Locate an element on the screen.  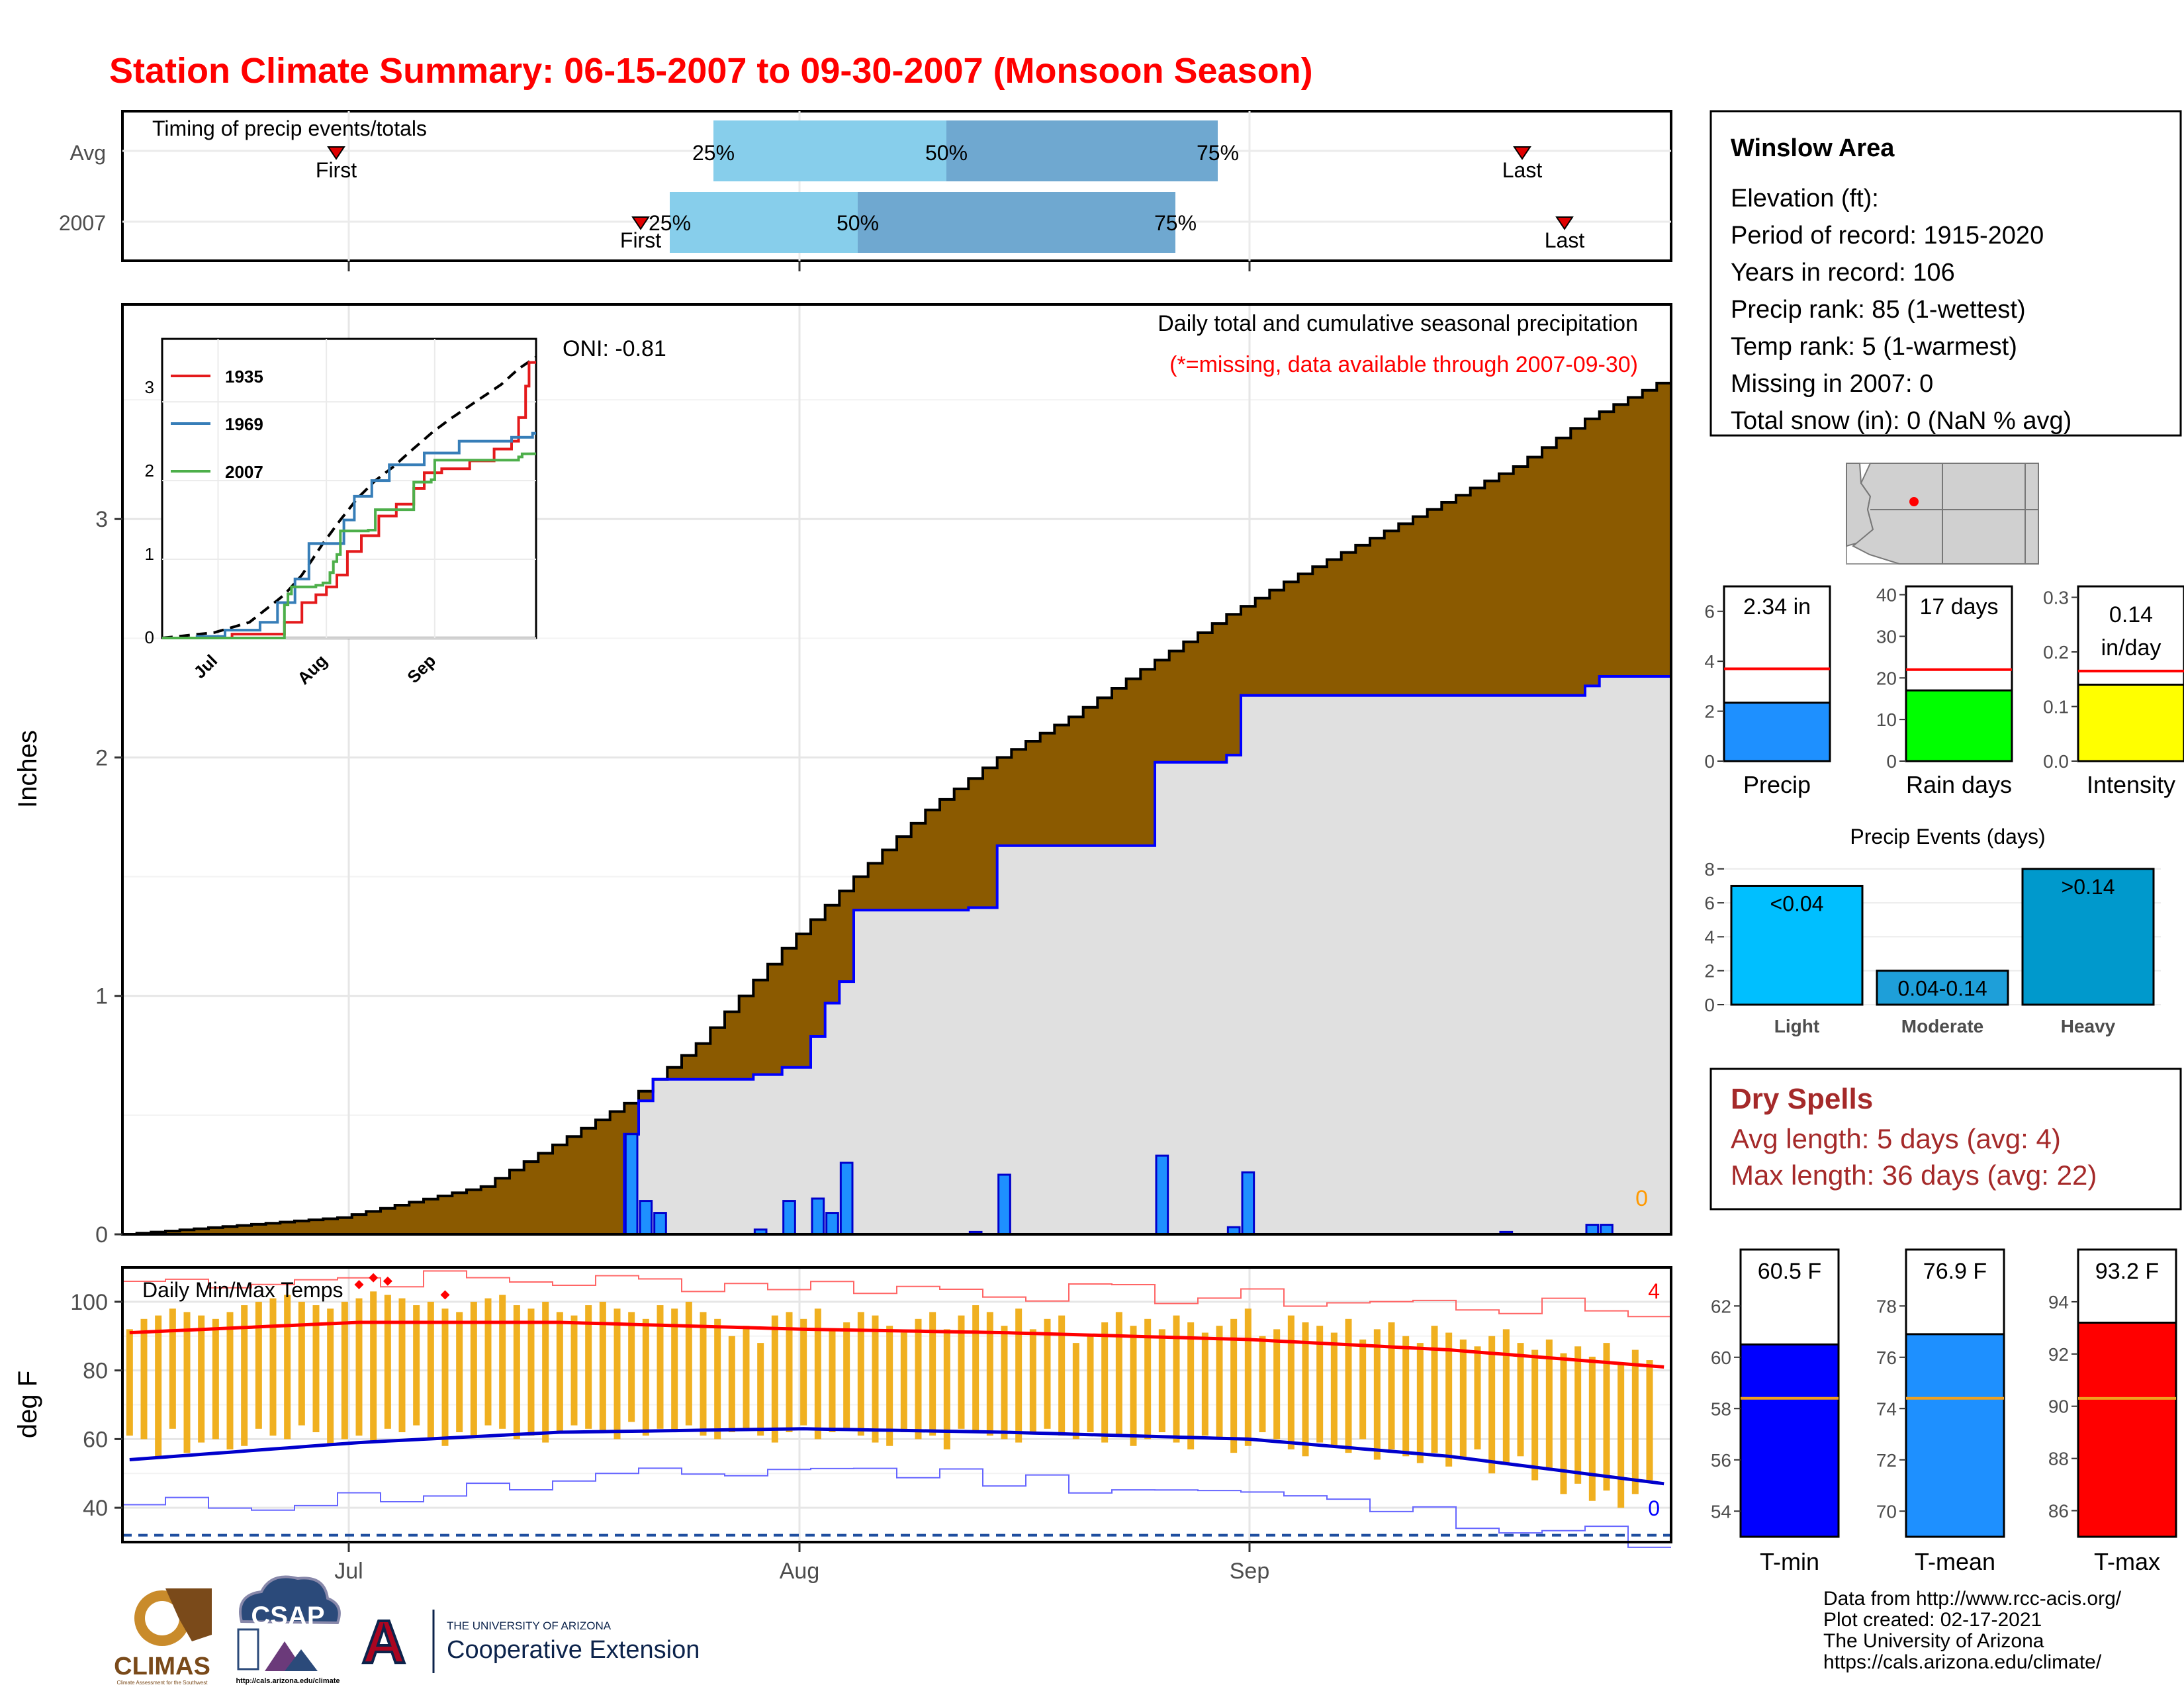
precip-event-bar-label: >0.14 is located at coordinates (2088, 887).